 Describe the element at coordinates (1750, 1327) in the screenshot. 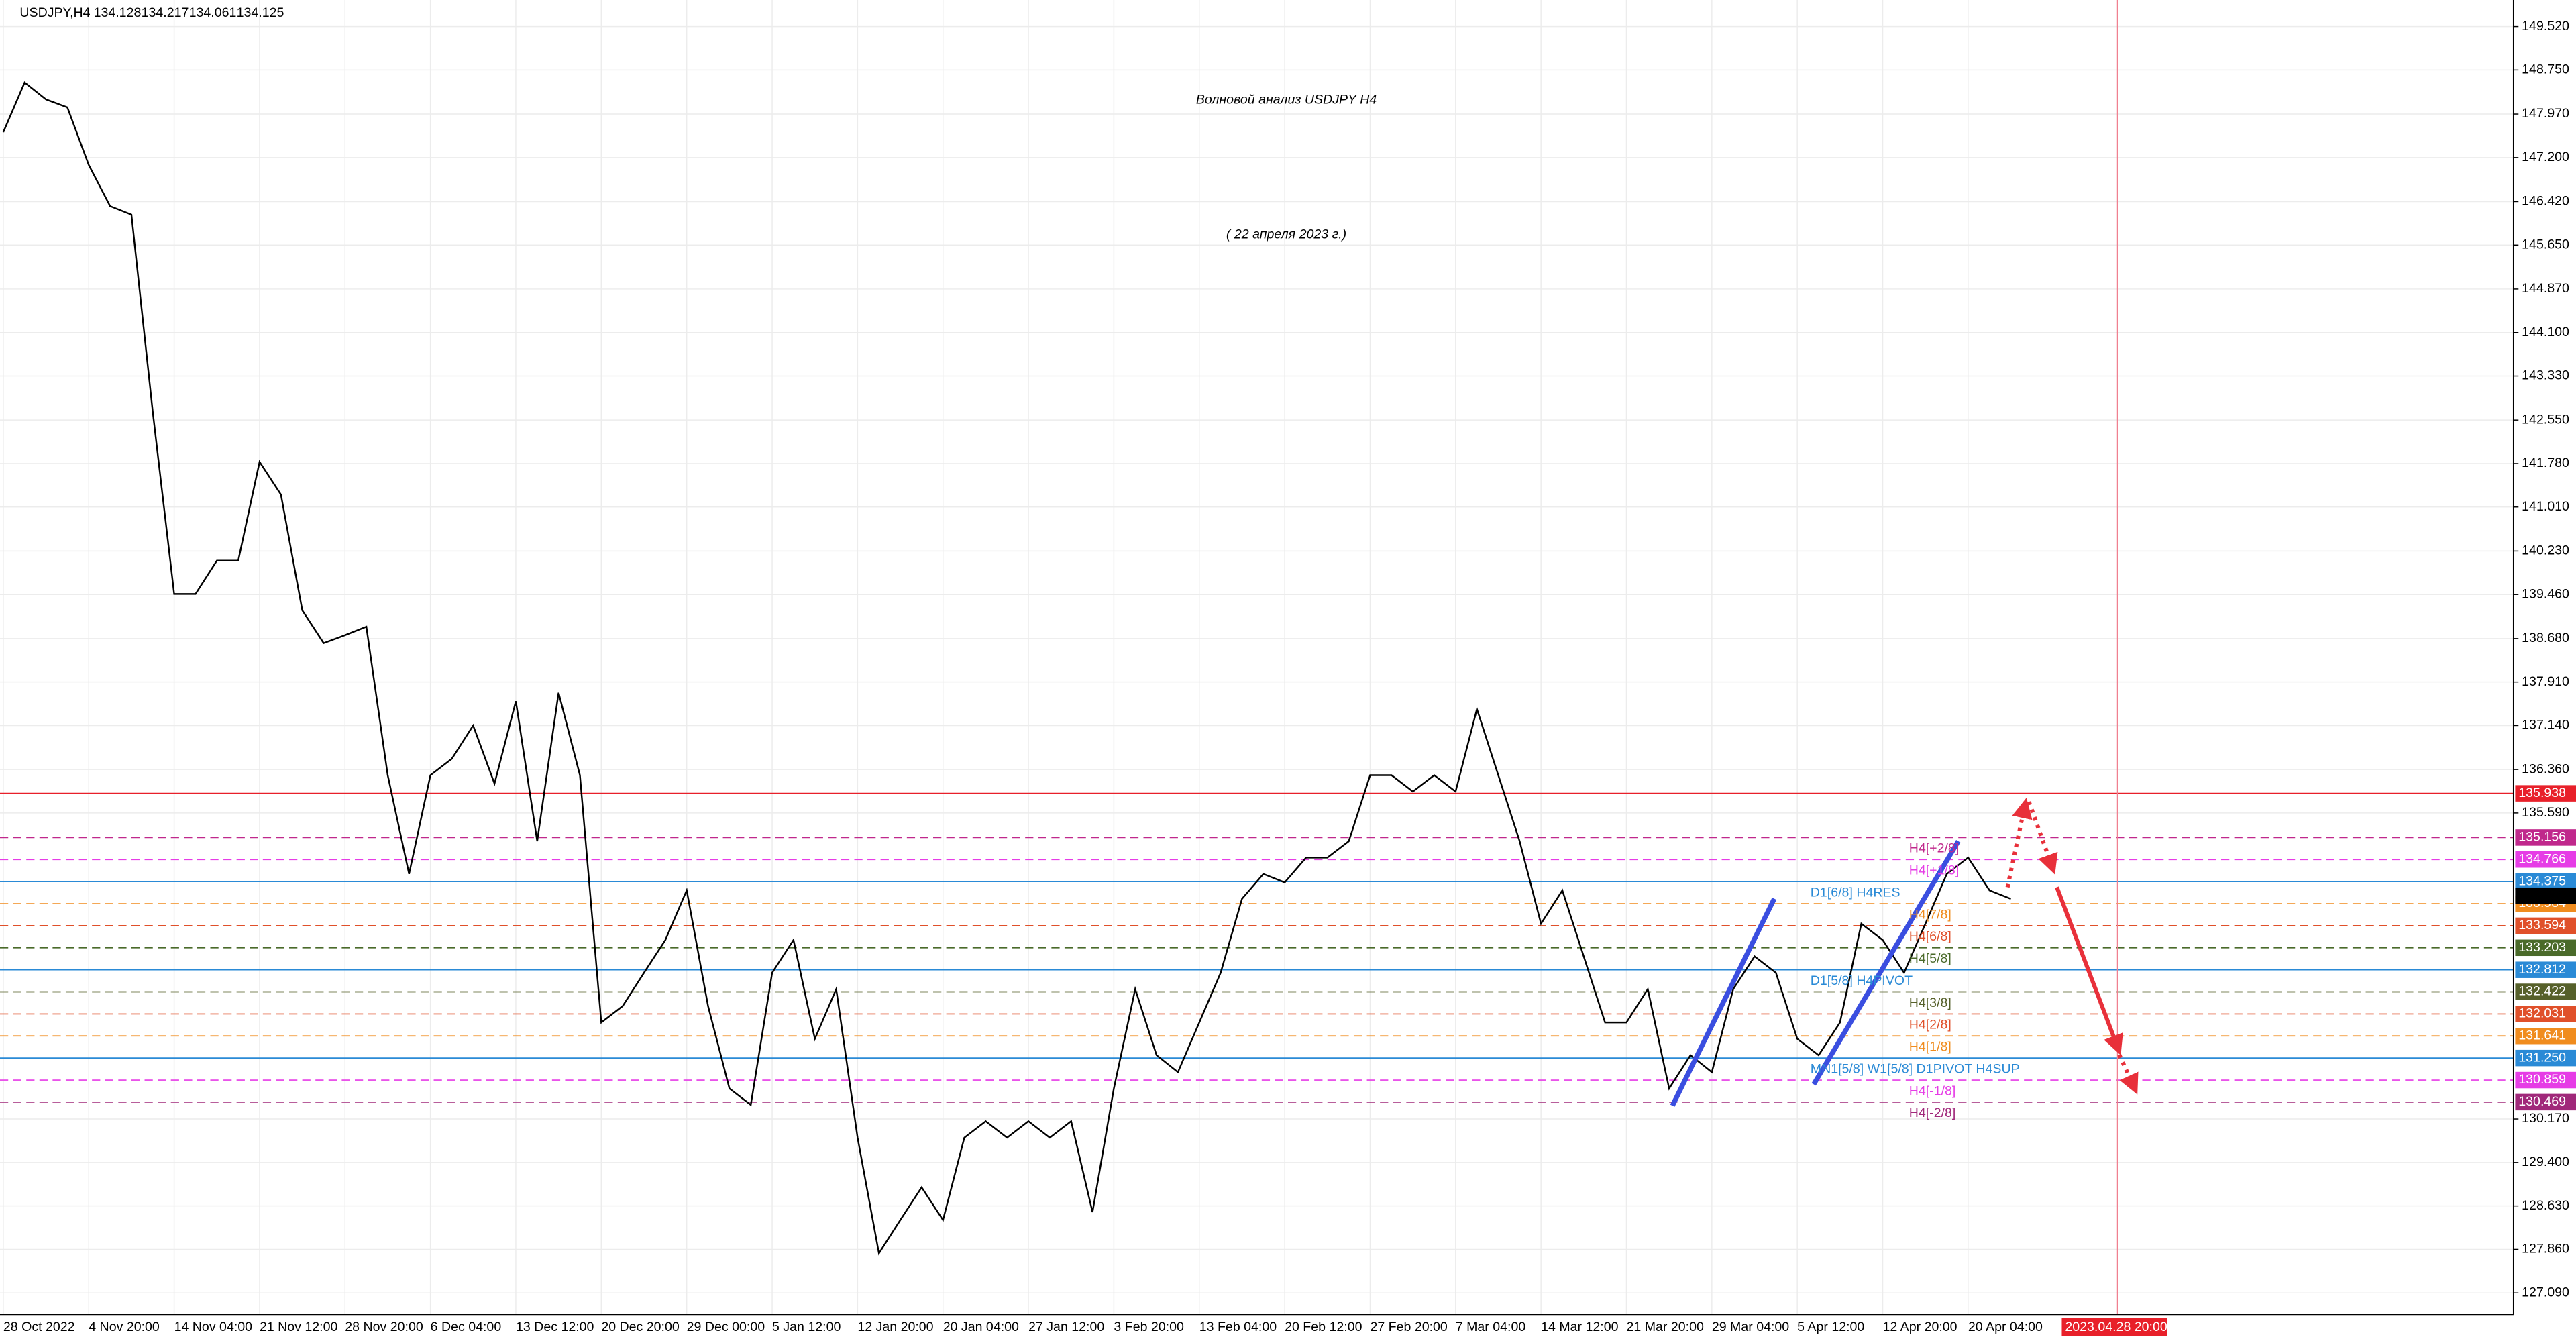

I see `x-tick-label: 29 Mar 04:00` at that location.